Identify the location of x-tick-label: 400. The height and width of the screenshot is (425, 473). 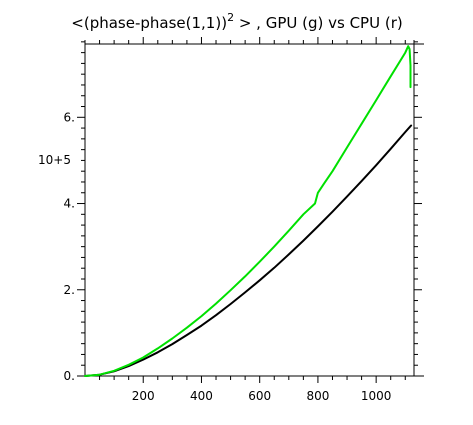
(201, 396).